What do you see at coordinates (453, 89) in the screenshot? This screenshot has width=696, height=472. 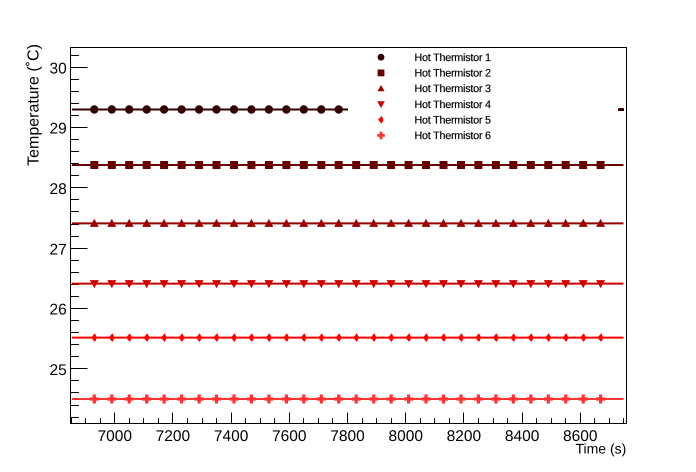 I see `svg-text: Hot Thermistor 3` at bounding box center [453, 89].